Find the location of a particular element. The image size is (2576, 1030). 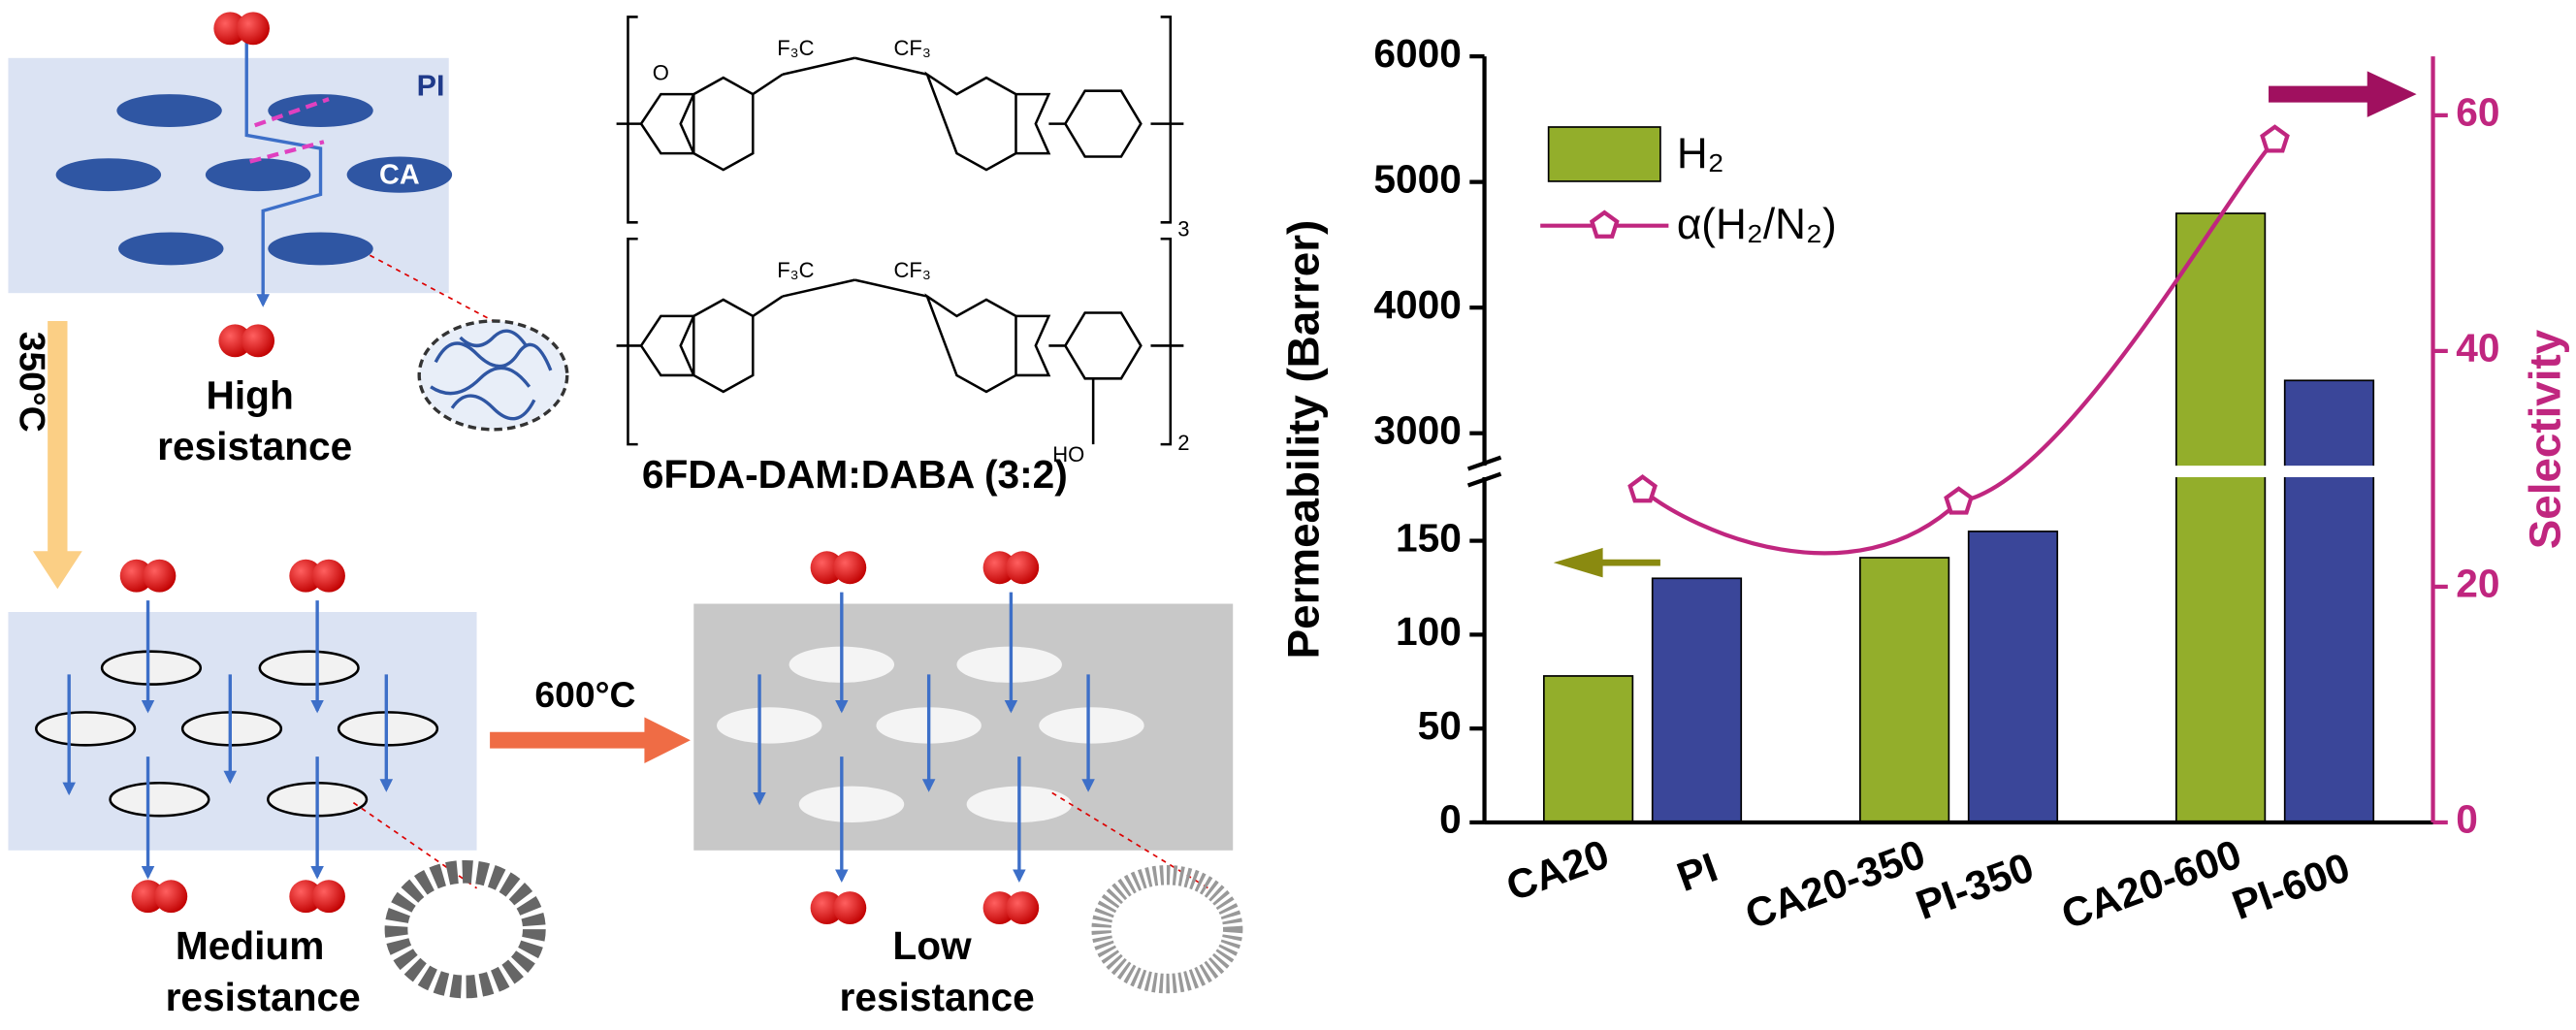

struct-label: O is located at coordinates (661, 73).